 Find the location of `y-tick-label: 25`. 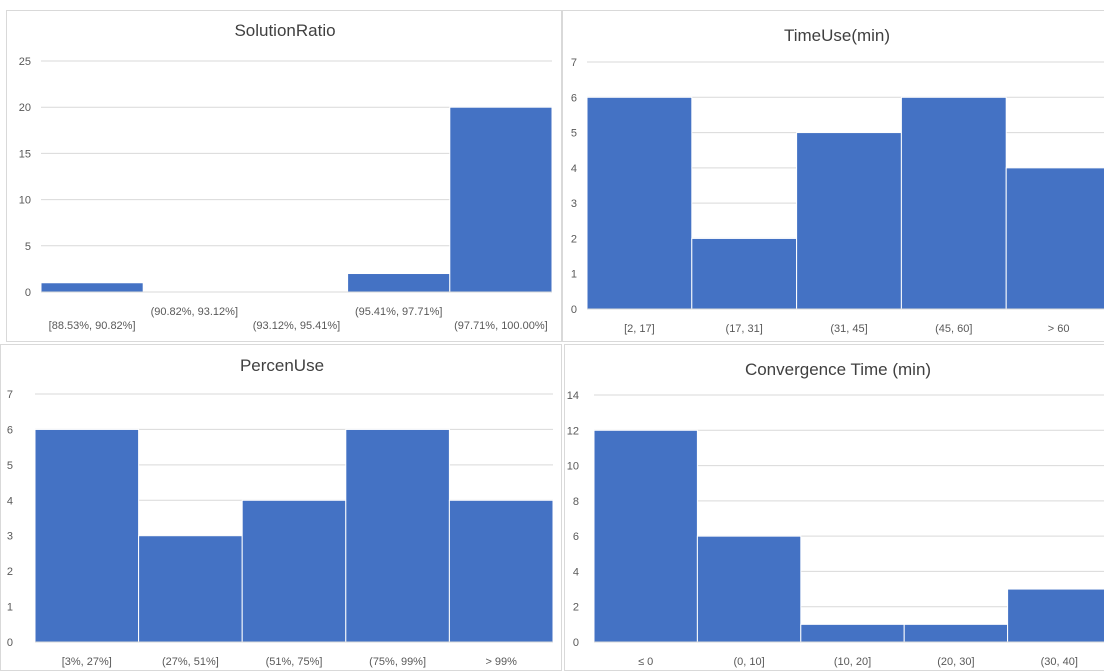

y-tick-label: 25 is located at coordinates (25, 62).